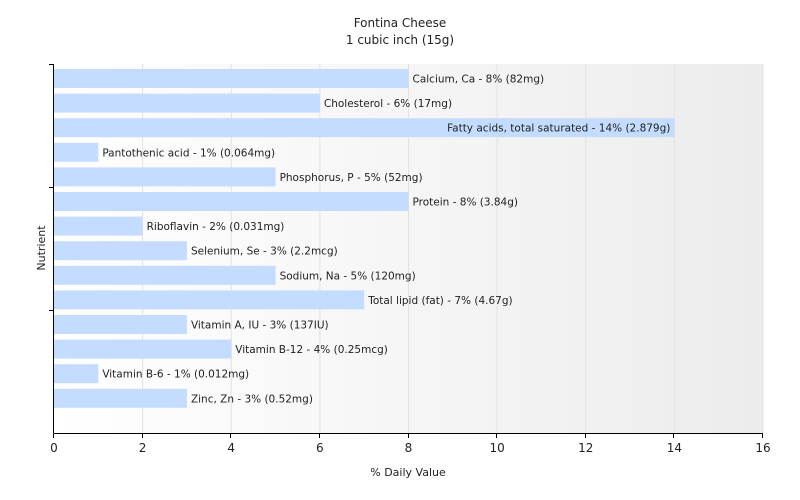 This screenshot has width=800, height=500. What do you see at coordinates (41, 248) in the screenshot?
I see `y-axis-label: Nutrient` at bounding box center [41, 248].